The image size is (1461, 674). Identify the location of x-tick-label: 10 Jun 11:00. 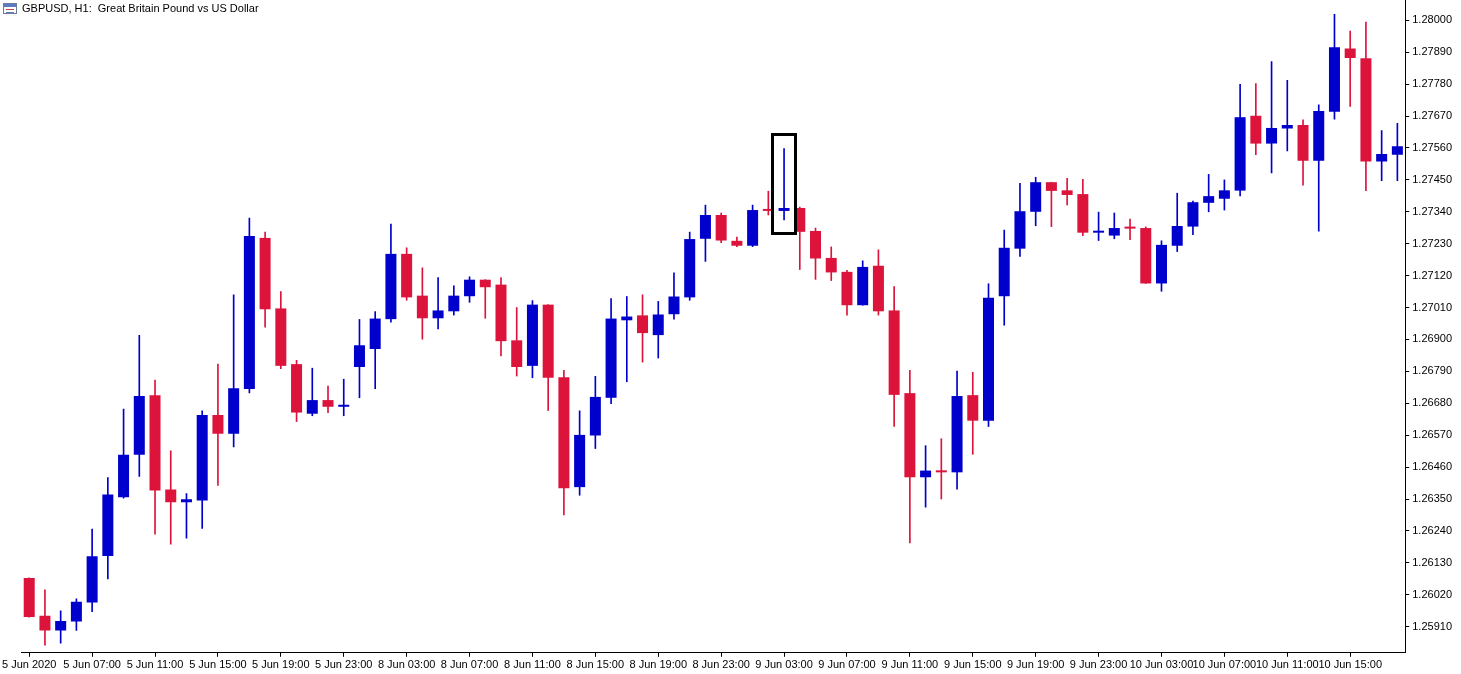
(1287, 664).